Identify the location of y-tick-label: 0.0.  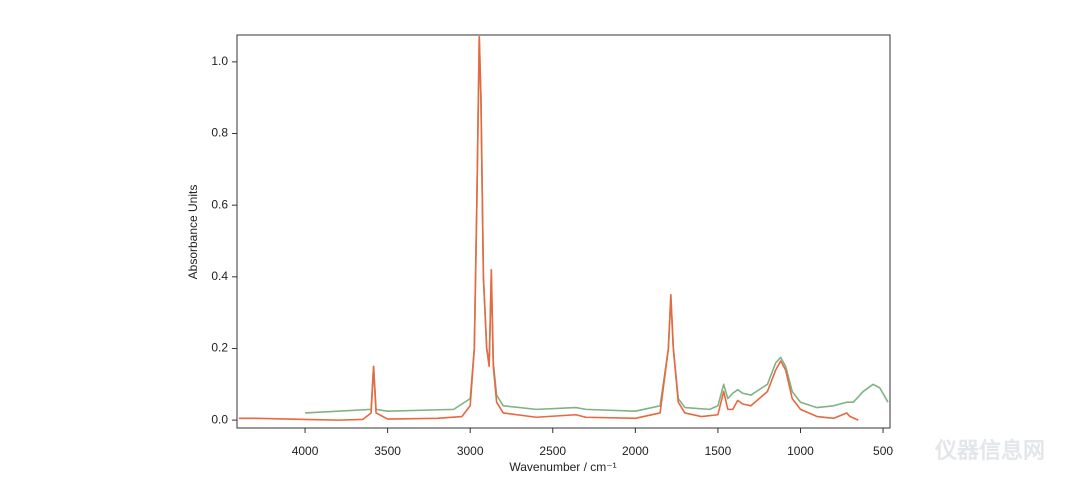
(219, 419).